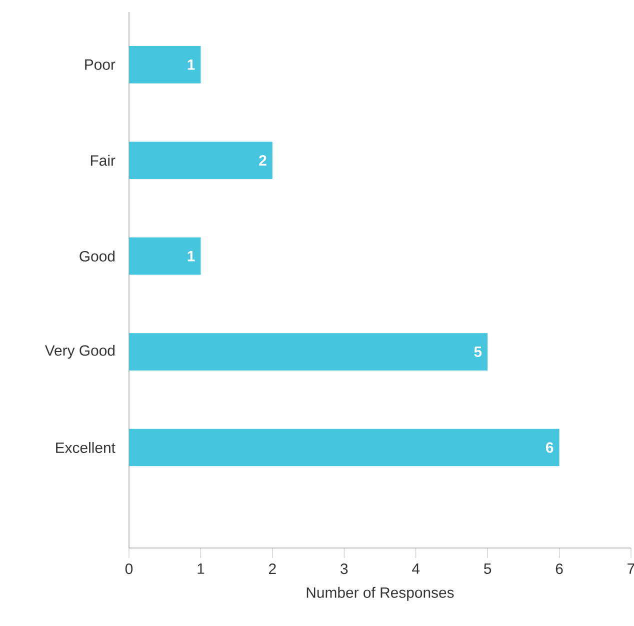 This screenshot has width=634, height=626. What do you see at coordinates (201, 569) in the screenshot?
I see `x-tick-label: 1` at bounding box center [201, 569].